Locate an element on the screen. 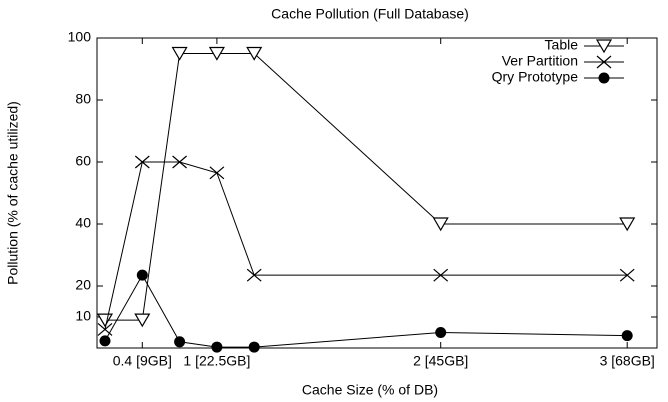 The image size is (668, 402). y-tick-label: 100 is located at coordinates (80, 37).